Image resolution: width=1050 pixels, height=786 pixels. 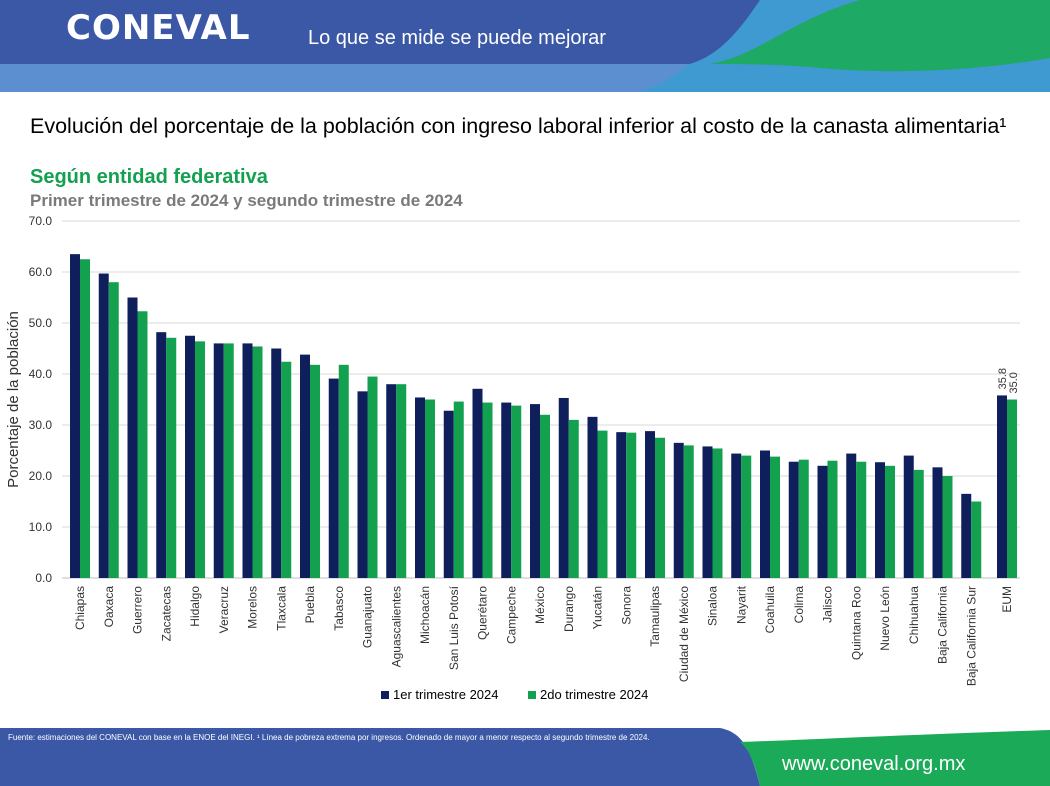 What do you see at coordinates (540, 605) in the screenshot?
I see `x-tick-label: México` at bounding box center [540, 605].